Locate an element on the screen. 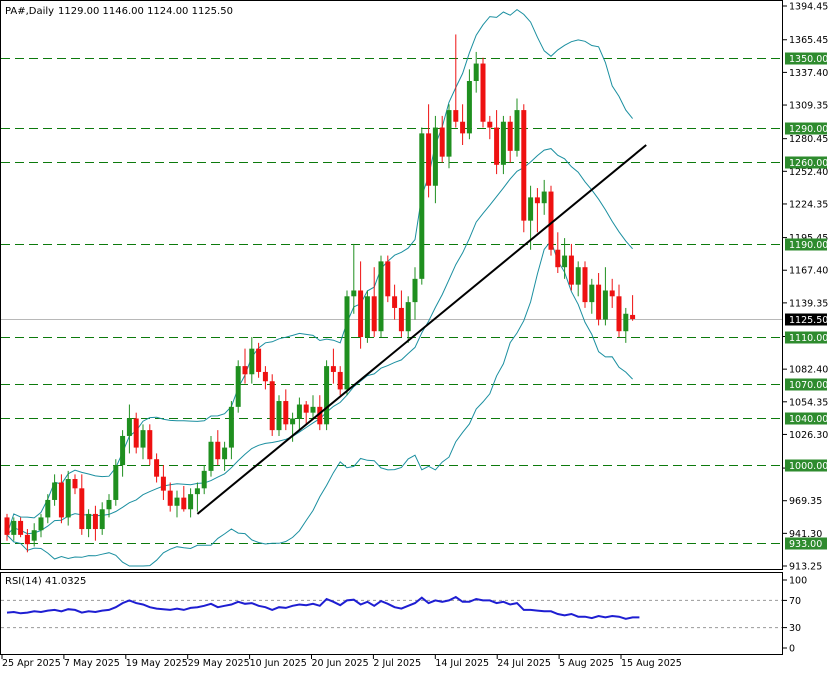  level-label: 933.00 is located at coordinates (805, 544).